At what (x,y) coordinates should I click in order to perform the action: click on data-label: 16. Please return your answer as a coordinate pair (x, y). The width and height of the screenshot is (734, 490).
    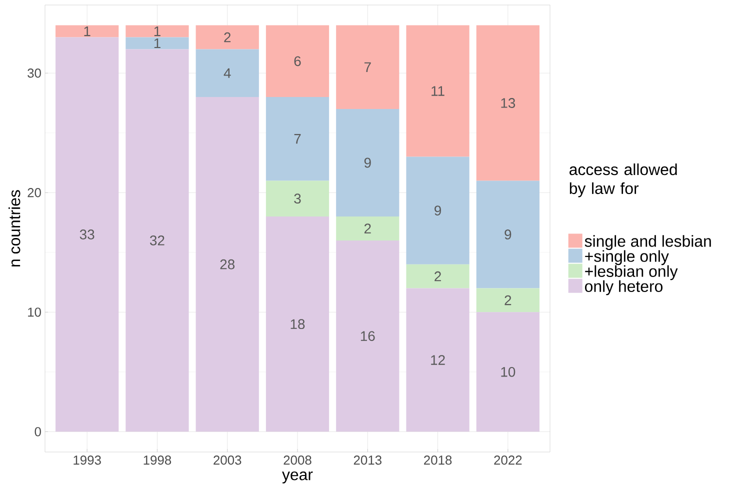
    Looking at the image, I should click on (367, 336).